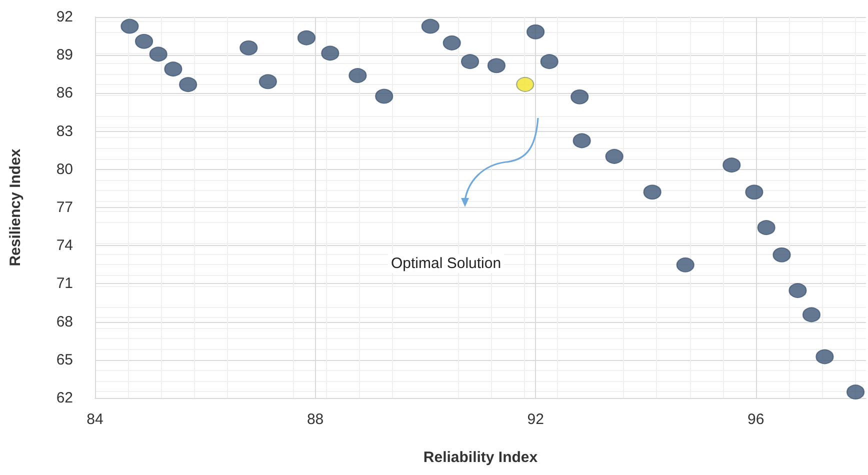 This screenshot has width=868, height=475. I want to click on x-tick-label: 96, so click(756, 419).